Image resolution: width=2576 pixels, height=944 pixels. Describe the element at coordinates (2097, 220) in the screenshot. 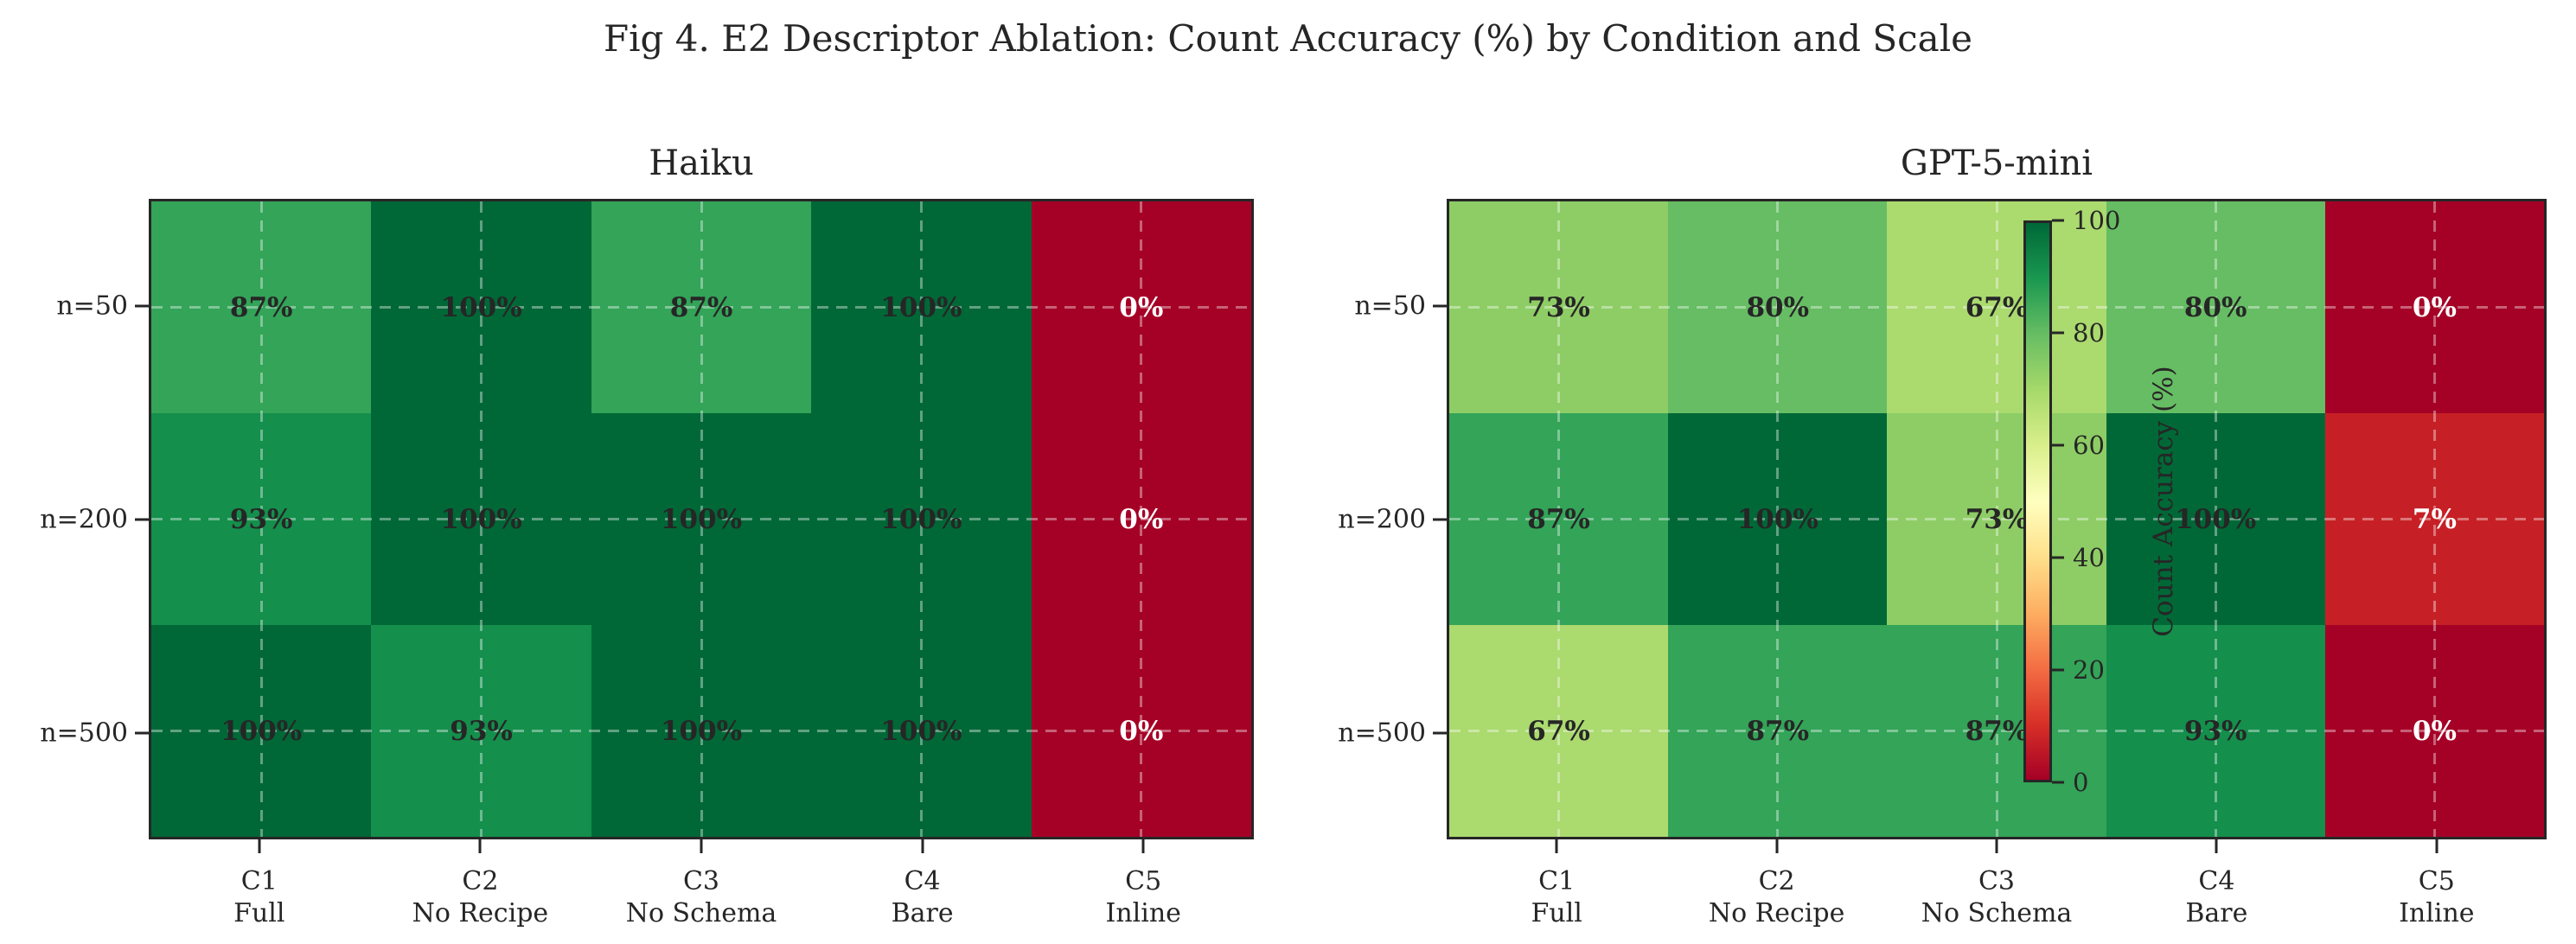

I see `colorbar-tick-label: 100` at that location.